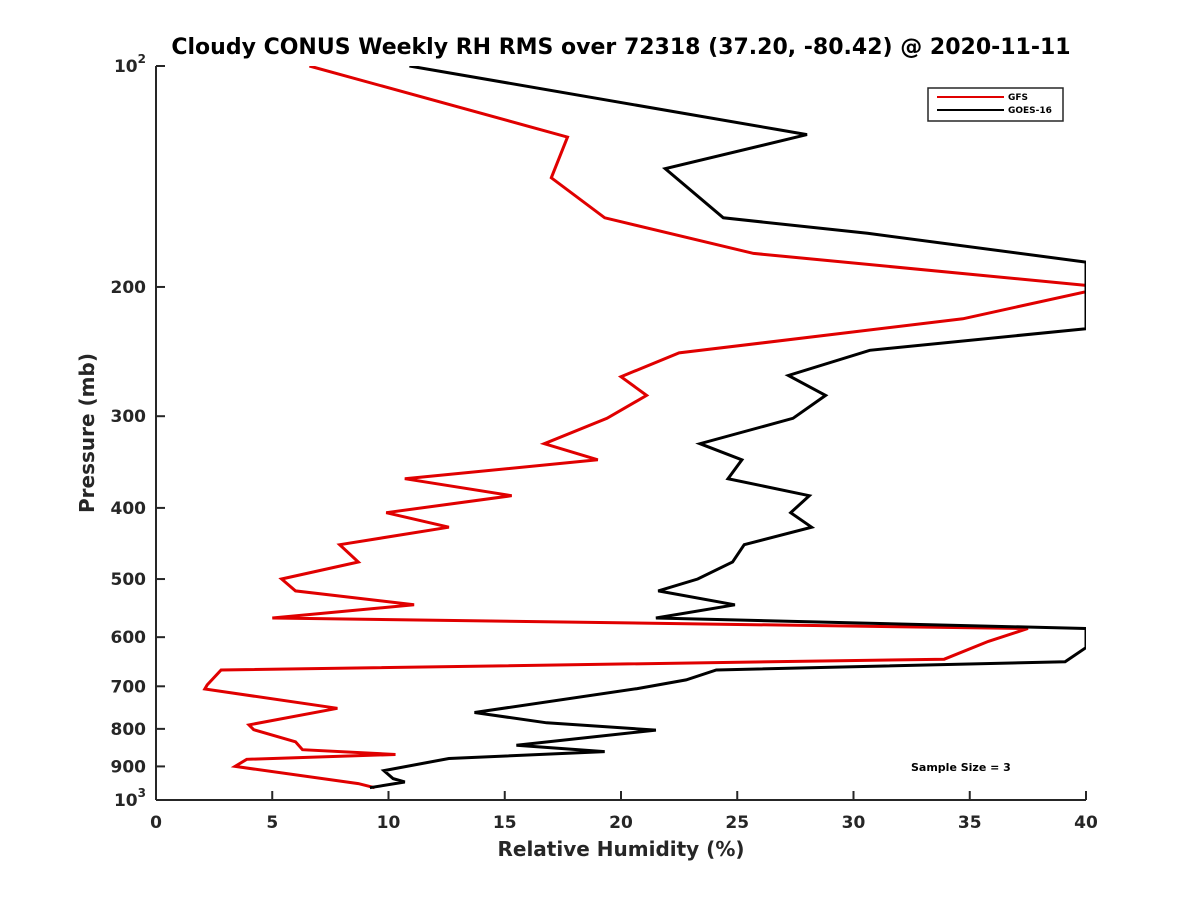  Describe the element at coordinates (1018, 98) in the screenshot. I see `legend-label-gfs: GFS` at that location.